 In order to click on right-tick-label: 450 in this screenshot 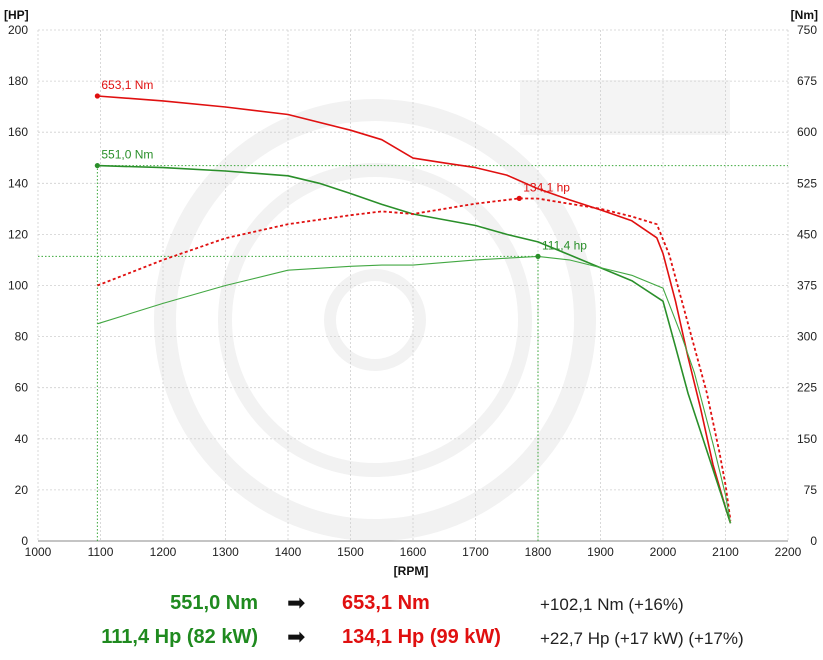, I will do `click(807, 234)`.